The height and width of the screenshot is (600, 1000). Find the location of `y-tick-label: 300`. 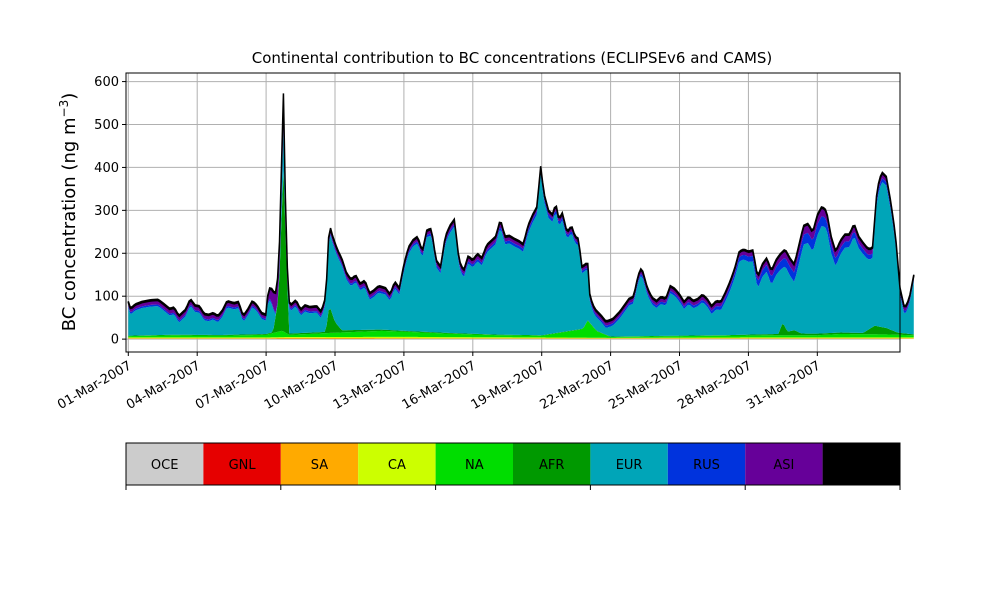

y-tick-label: 300 is located at coordinates (106, 211).